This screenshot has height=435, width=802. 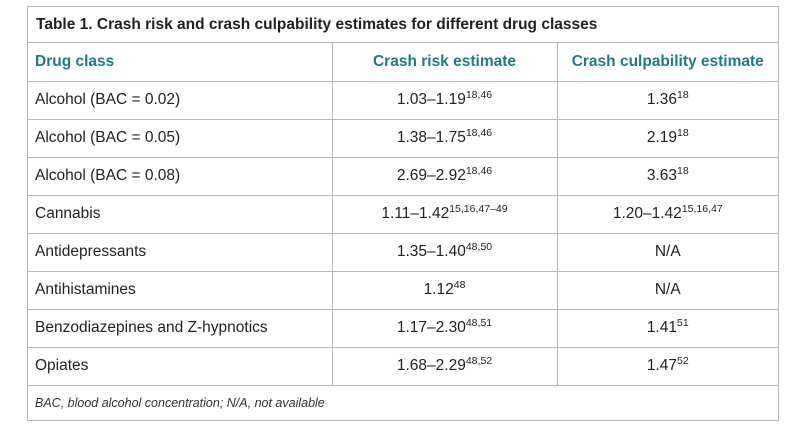 I want to click on reference-superscript: 48, so click(x=459, y=285).